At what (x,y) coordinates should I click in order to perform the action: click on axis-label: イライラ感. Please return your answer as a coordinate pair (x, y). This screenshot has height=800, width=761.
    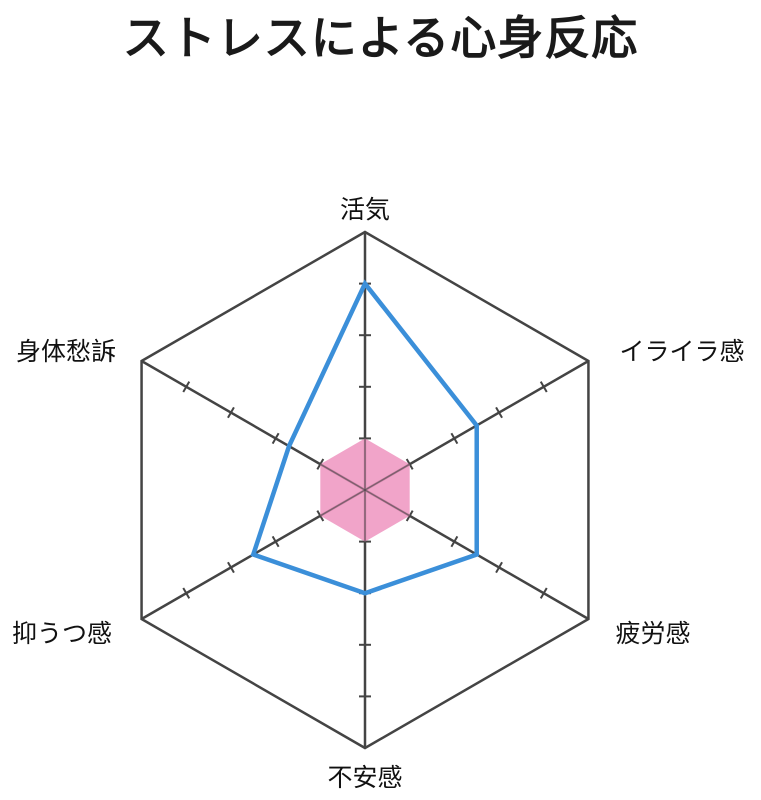
    Looking at the image, I should click on (681, 351).